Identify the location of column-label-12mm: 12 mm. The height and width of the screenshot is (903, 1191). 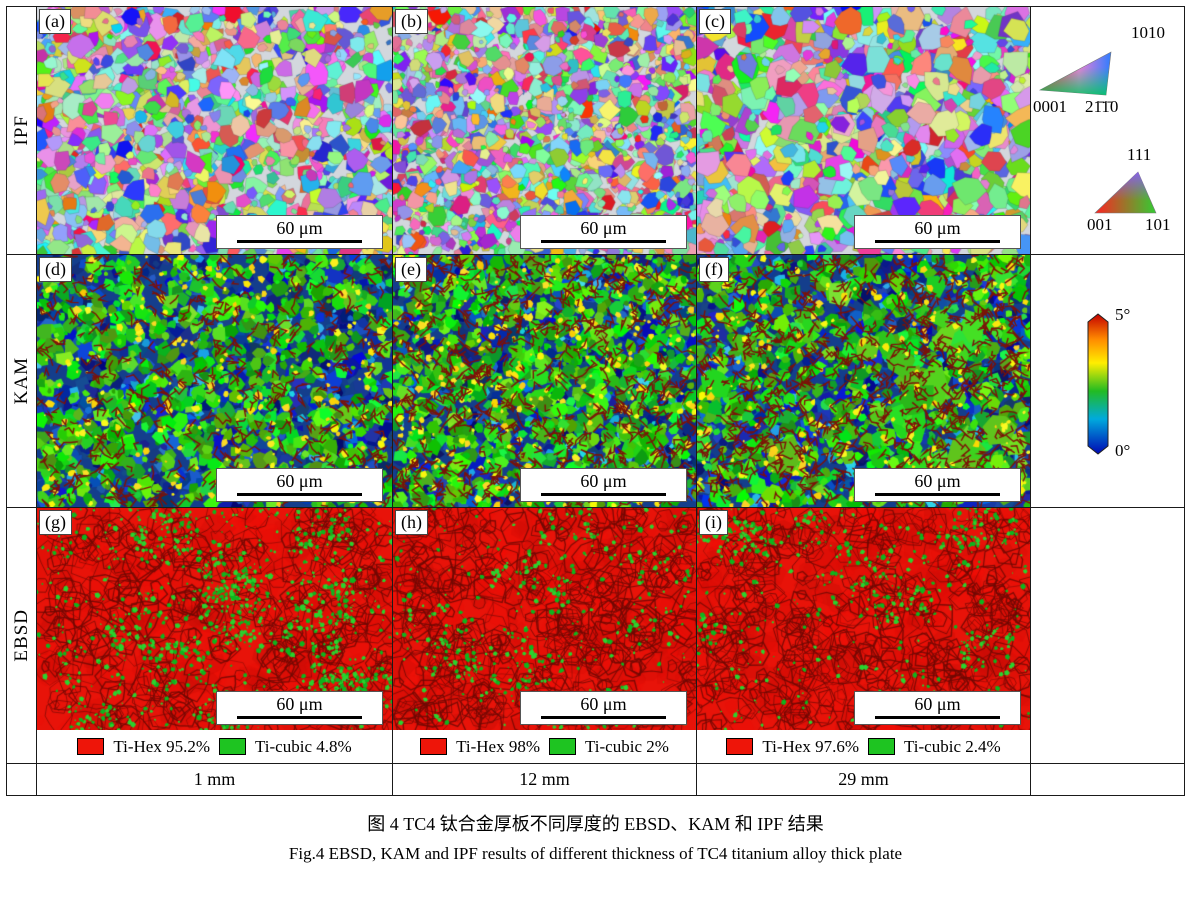
(545, 779).